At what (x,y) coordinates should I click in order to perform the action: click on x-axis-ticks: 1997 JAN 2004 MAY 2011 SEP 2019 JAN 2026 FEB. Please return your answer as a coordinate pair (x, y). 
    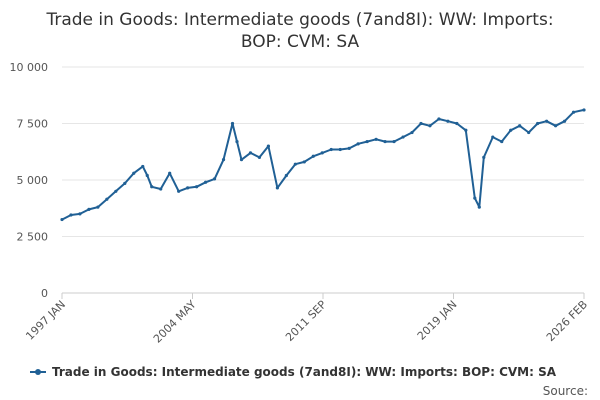
    Looking at the image, I should click on (306, 319).